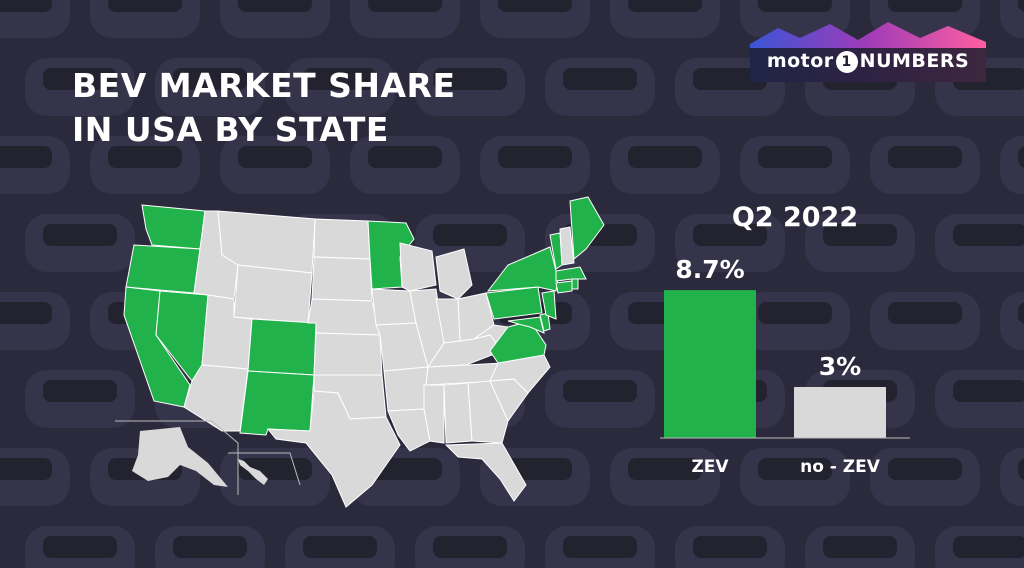 This screenshot has width=1024, height=568. I want to click on hawaii-shape, so click(253, 472).